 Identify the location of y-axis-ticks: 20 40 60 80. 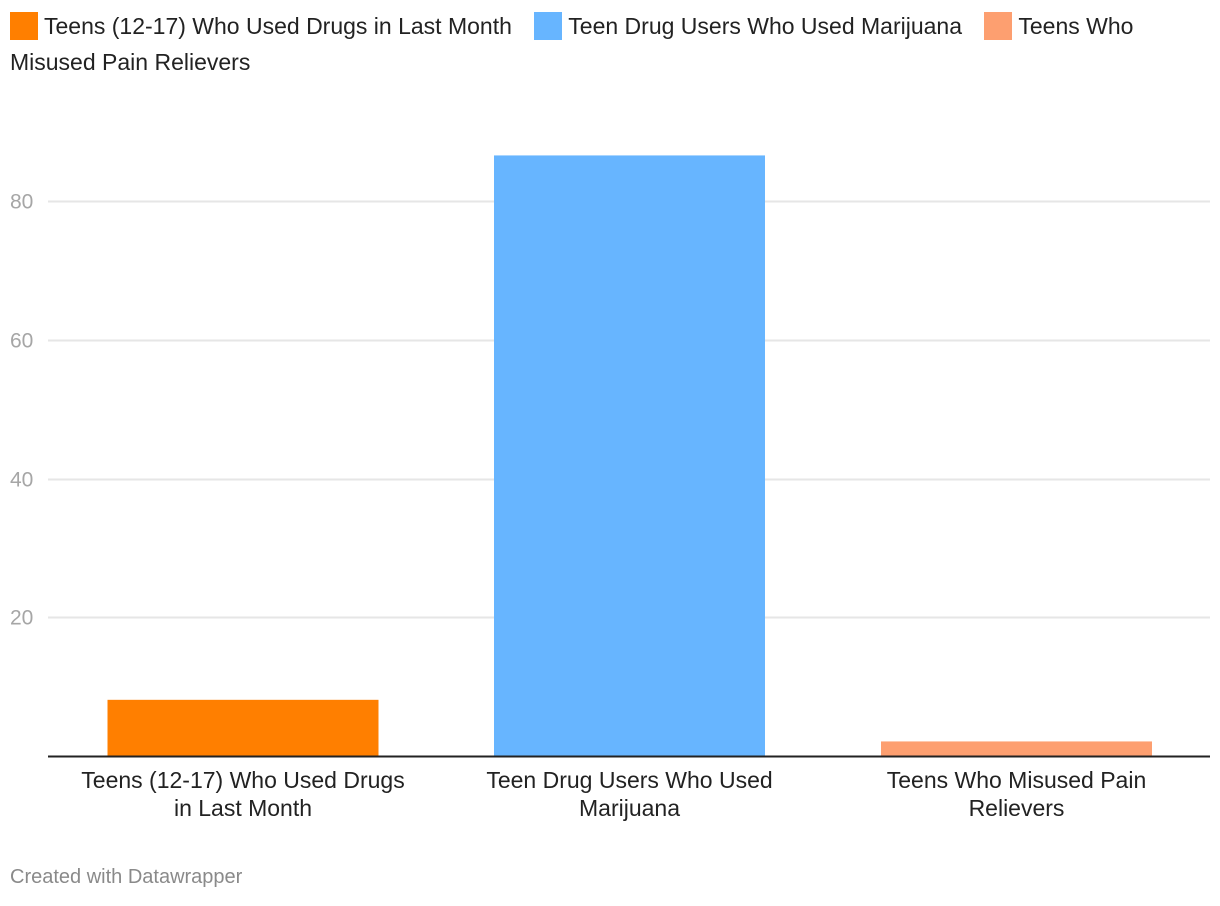
(21, 410).